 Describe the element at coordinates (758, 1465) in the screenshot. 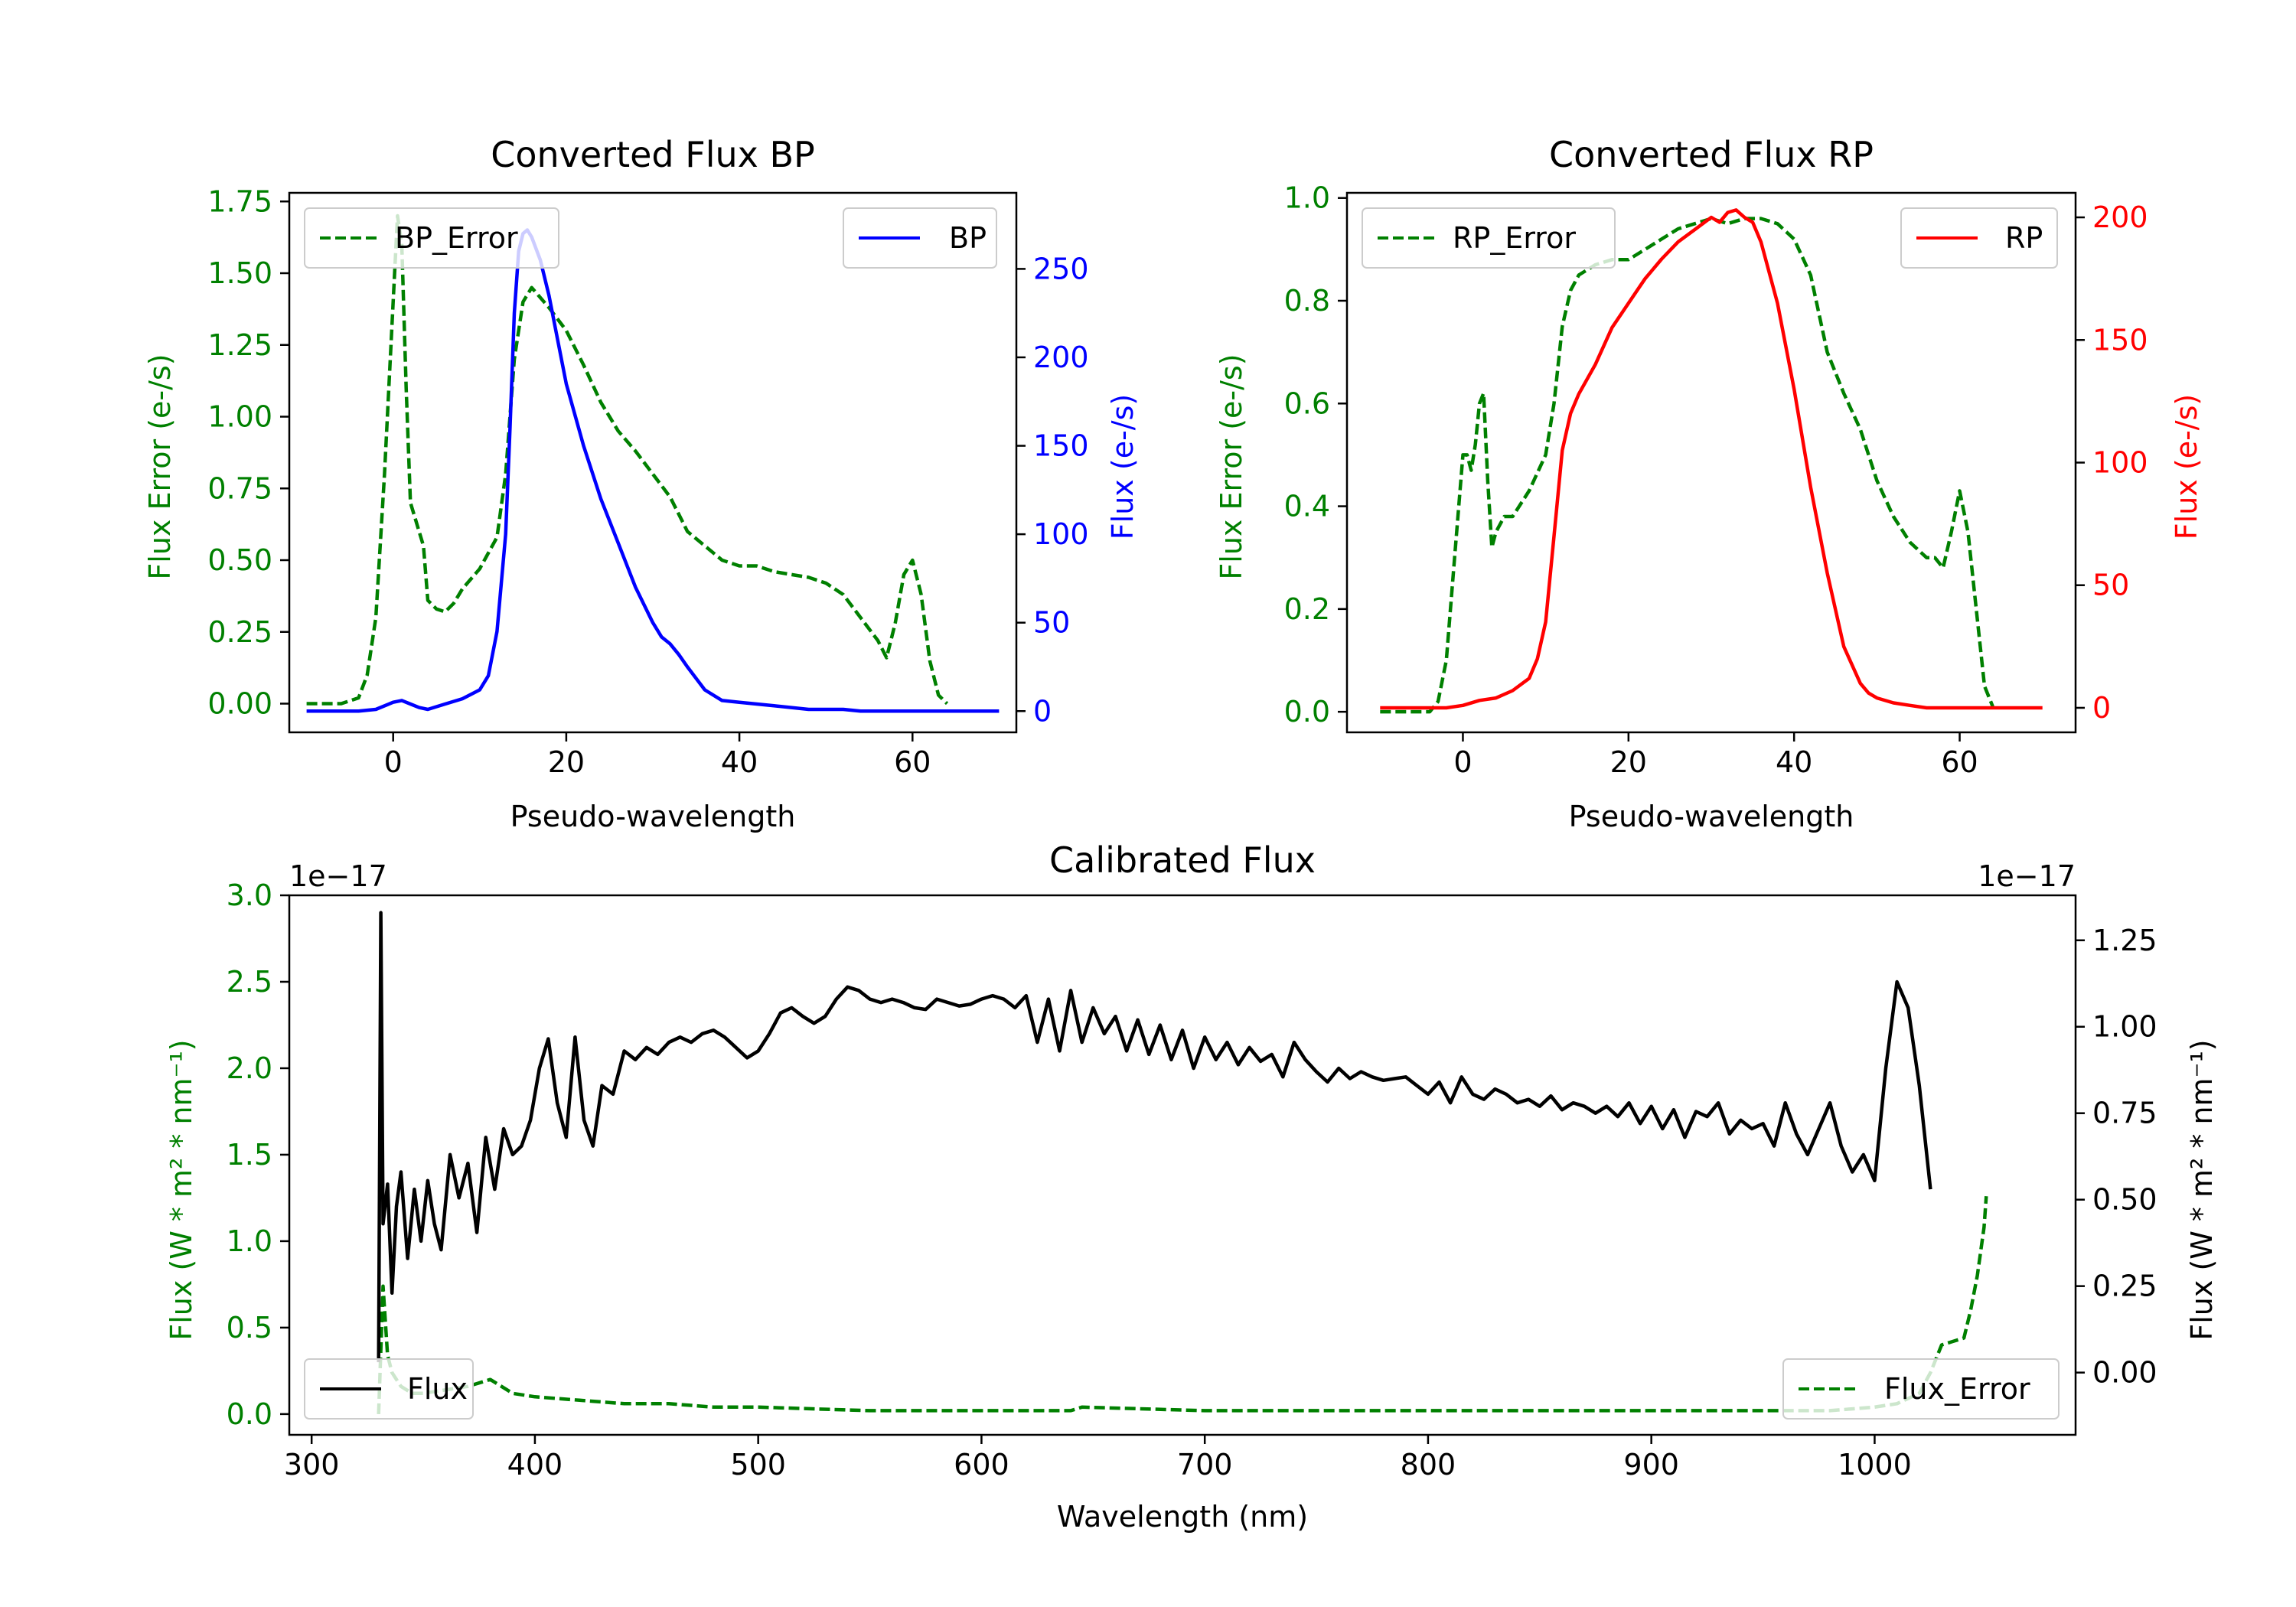

I see `cal-xtick-label-2: 500` at that location.